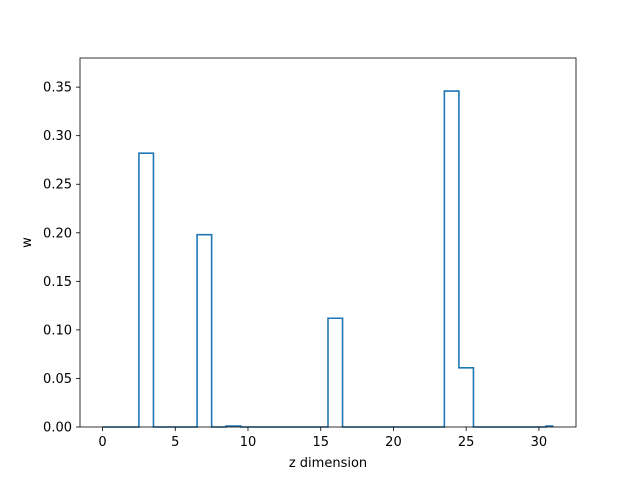 The image size is (640, 480). I want to click on x-tick-label: 25, so click(466, 442).